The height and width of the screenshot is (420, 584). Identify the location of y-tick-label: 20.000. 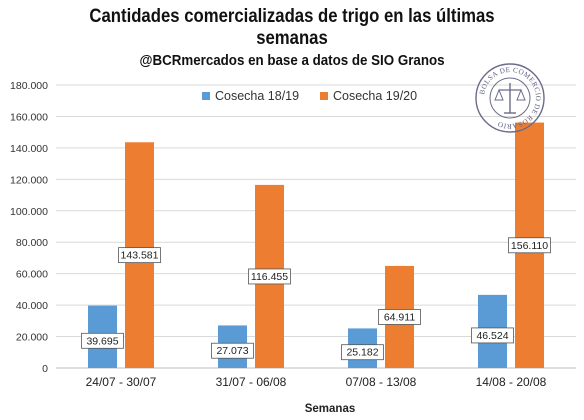
(32, 338).